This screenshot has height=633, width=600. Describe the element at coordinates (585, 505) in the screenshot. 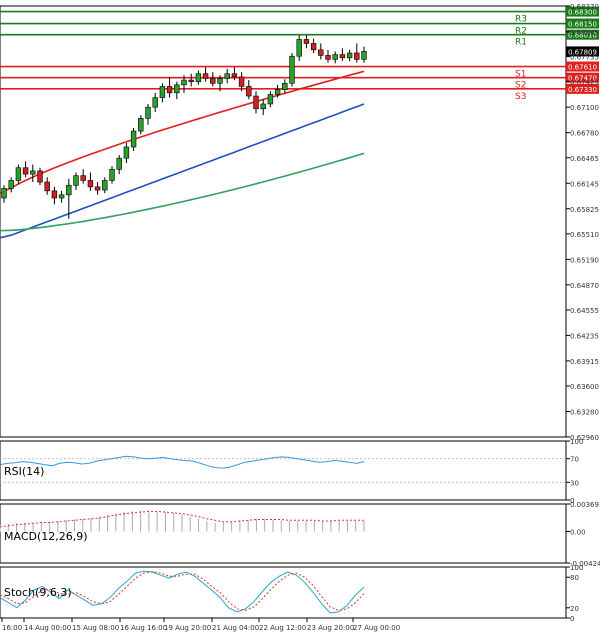

I see `macd-tick-label: 0.003691` at that location.